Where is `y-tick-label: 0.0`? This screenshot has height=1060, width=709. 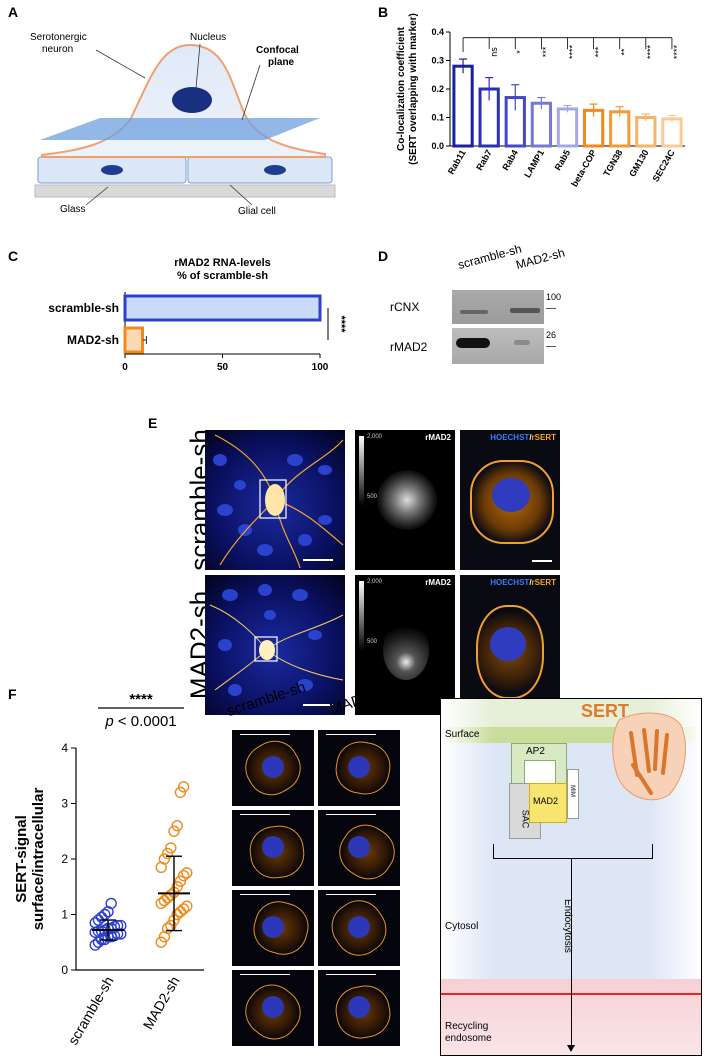 y-tick-label: 0.0 is located at coordinates (437, 146).